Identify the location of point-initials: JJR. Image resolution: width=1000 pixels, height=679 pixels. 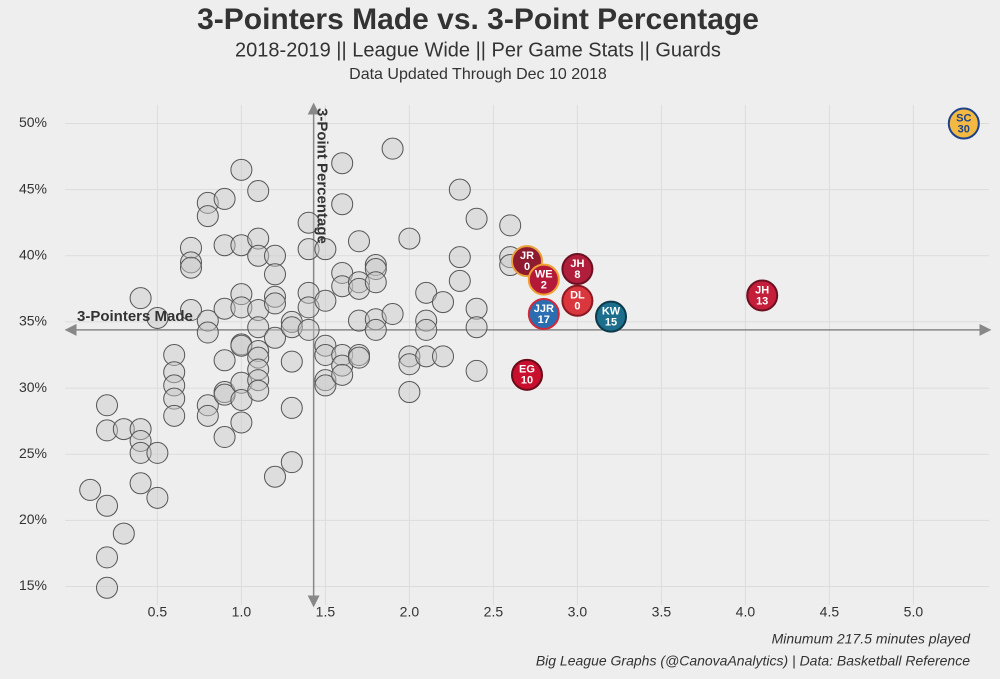
(544, 309).